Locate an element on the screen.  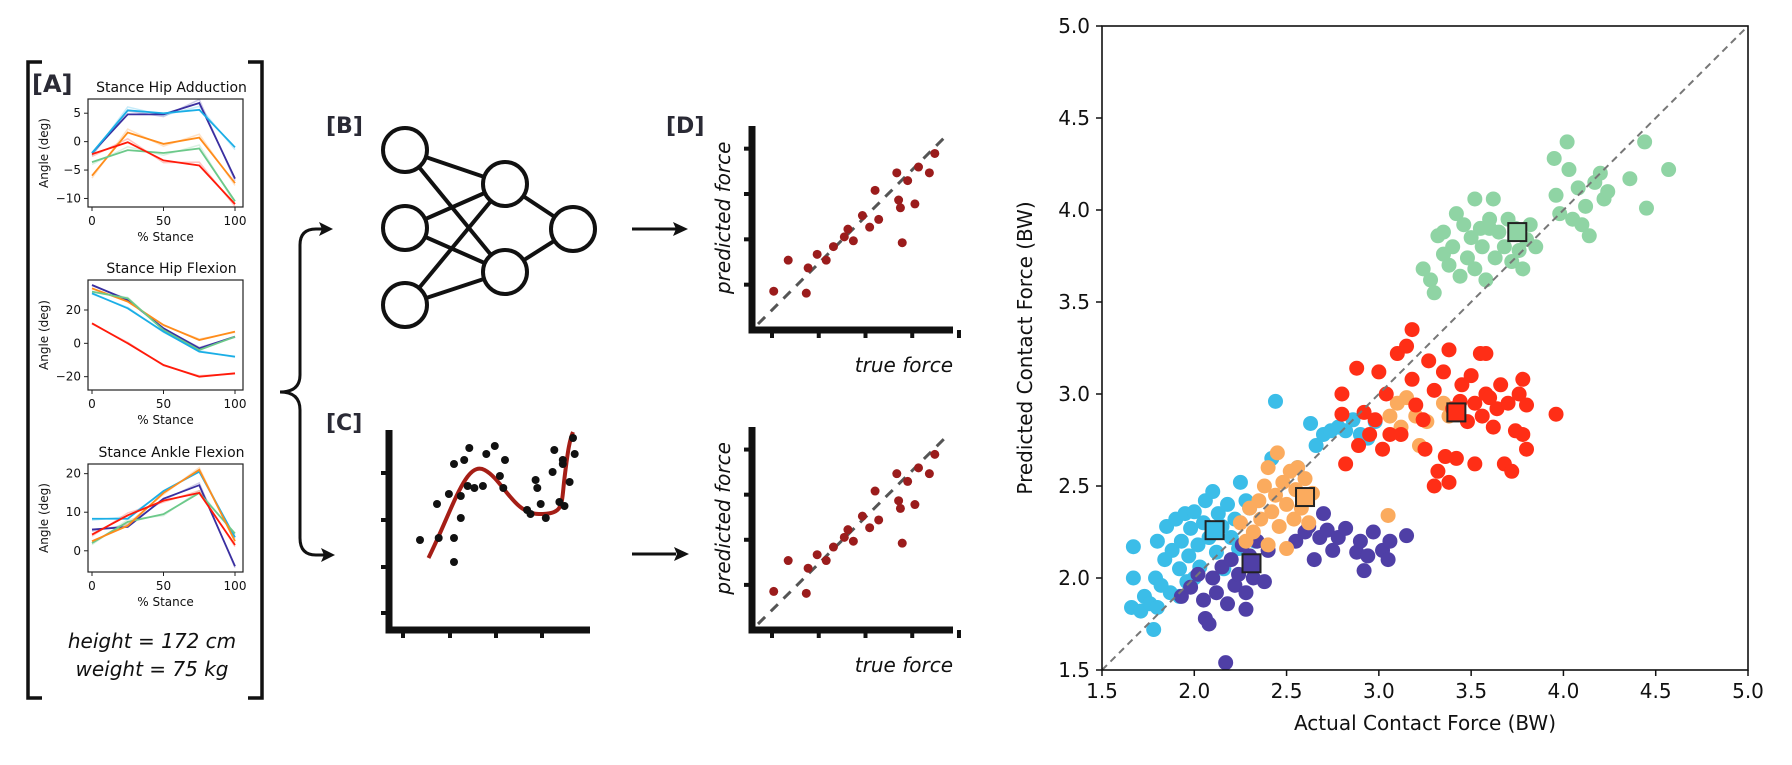
y-axis-label: Angle (deg) is located at coordinates (44, 518).